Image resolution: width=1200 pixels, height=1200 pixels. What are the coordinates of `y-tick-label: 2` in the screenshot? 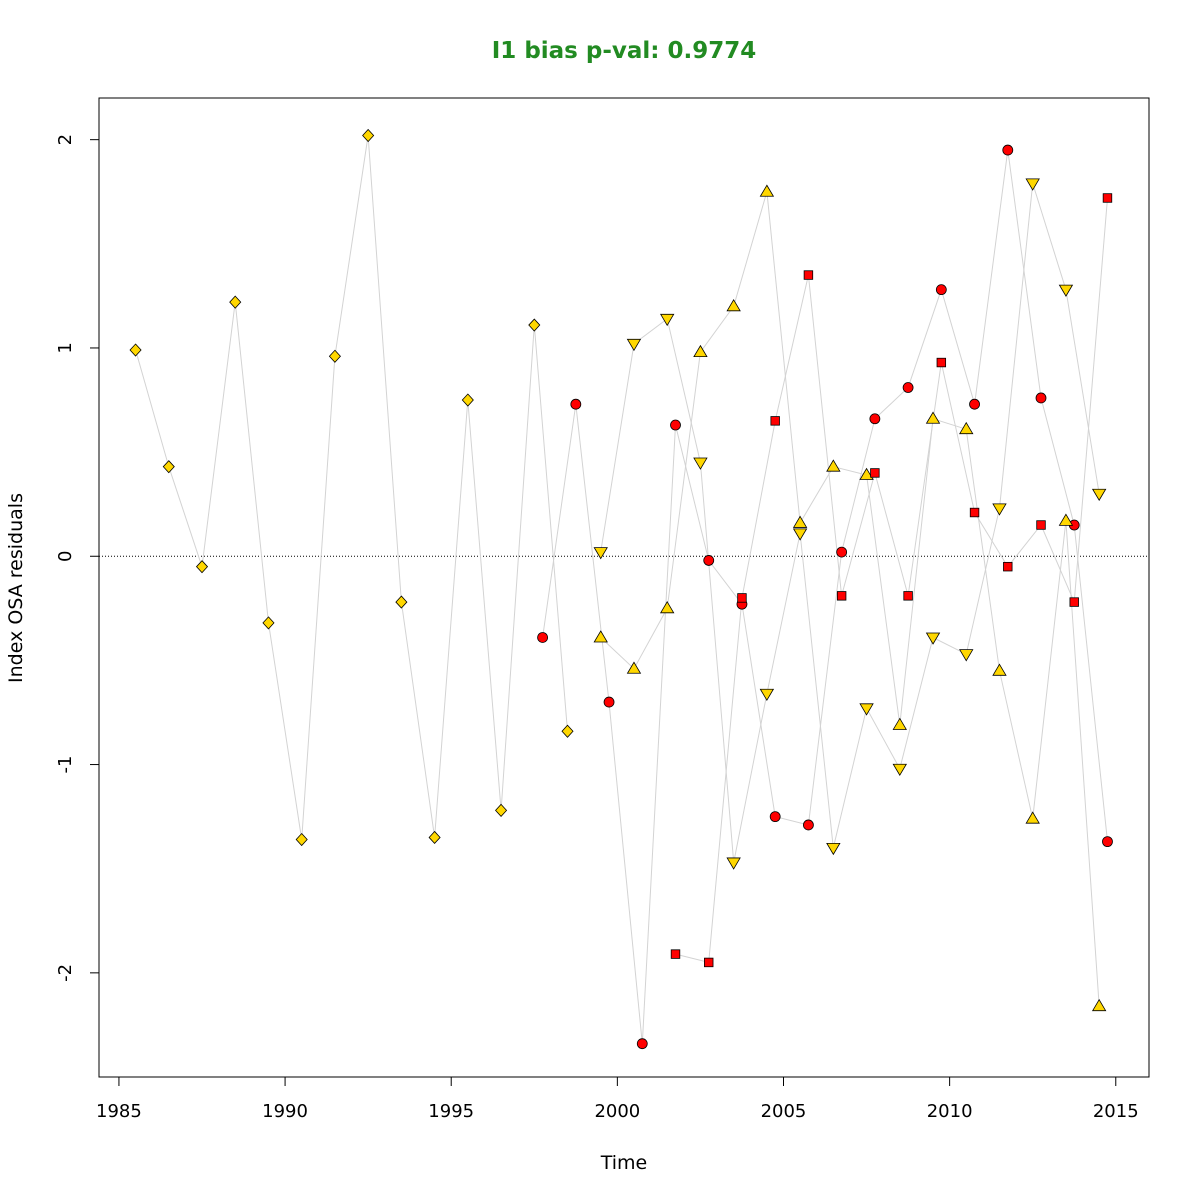 It's located at (65, 139).